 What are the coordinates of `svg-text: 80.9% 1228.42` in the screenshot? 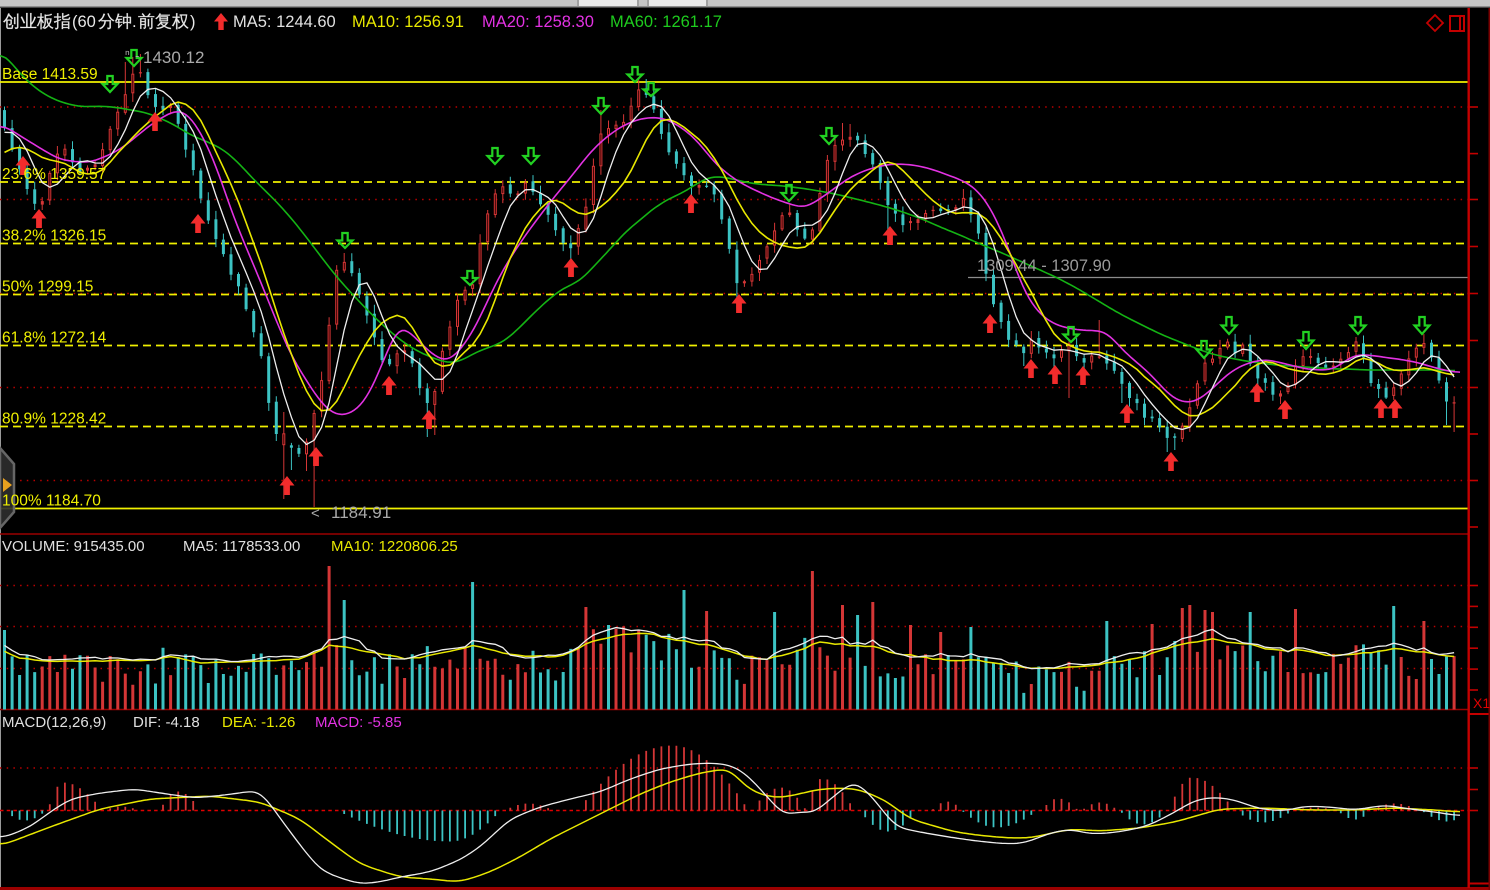 It's located at (54, 419).